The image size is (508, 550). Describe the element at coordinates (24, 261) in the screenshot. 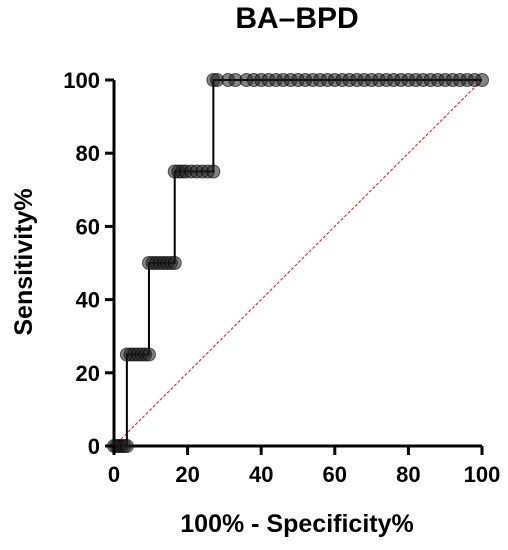

I see `y-axis-label: Sensitivity%` at that location.